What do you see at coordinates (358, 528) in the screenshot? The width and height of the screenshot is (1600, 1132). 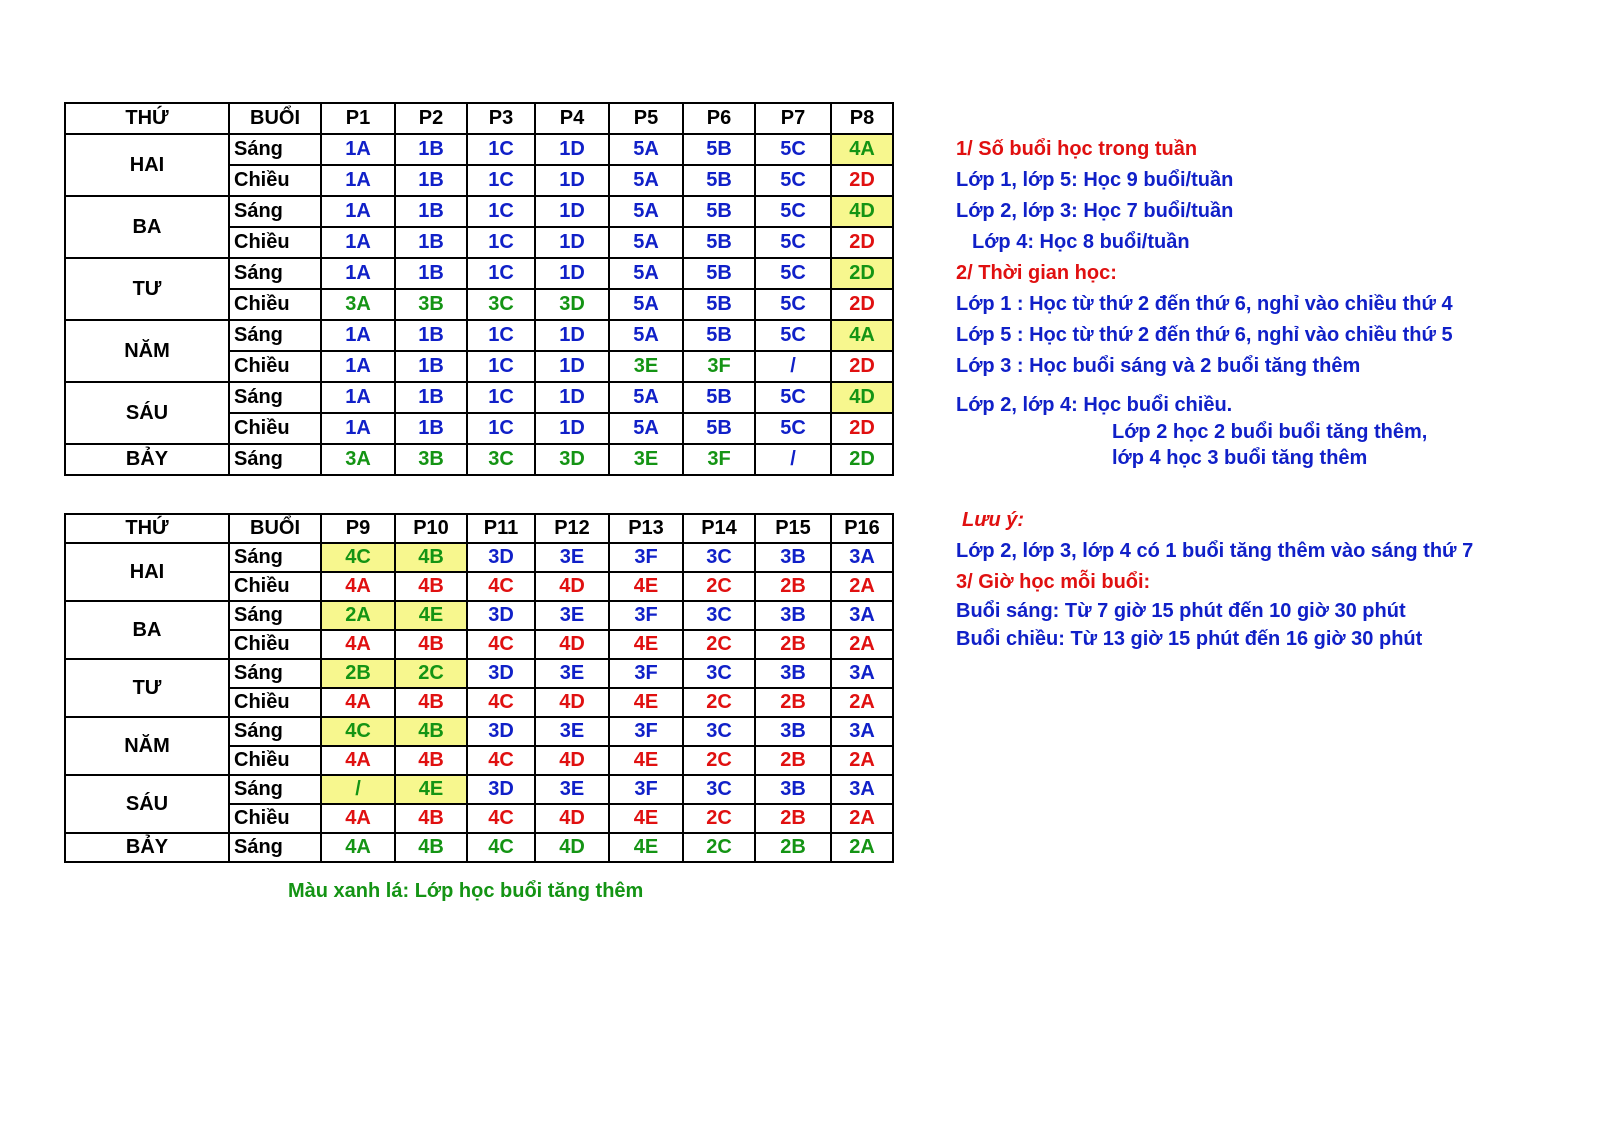 I see `header-room: P9` at bounding box center [358, 528].